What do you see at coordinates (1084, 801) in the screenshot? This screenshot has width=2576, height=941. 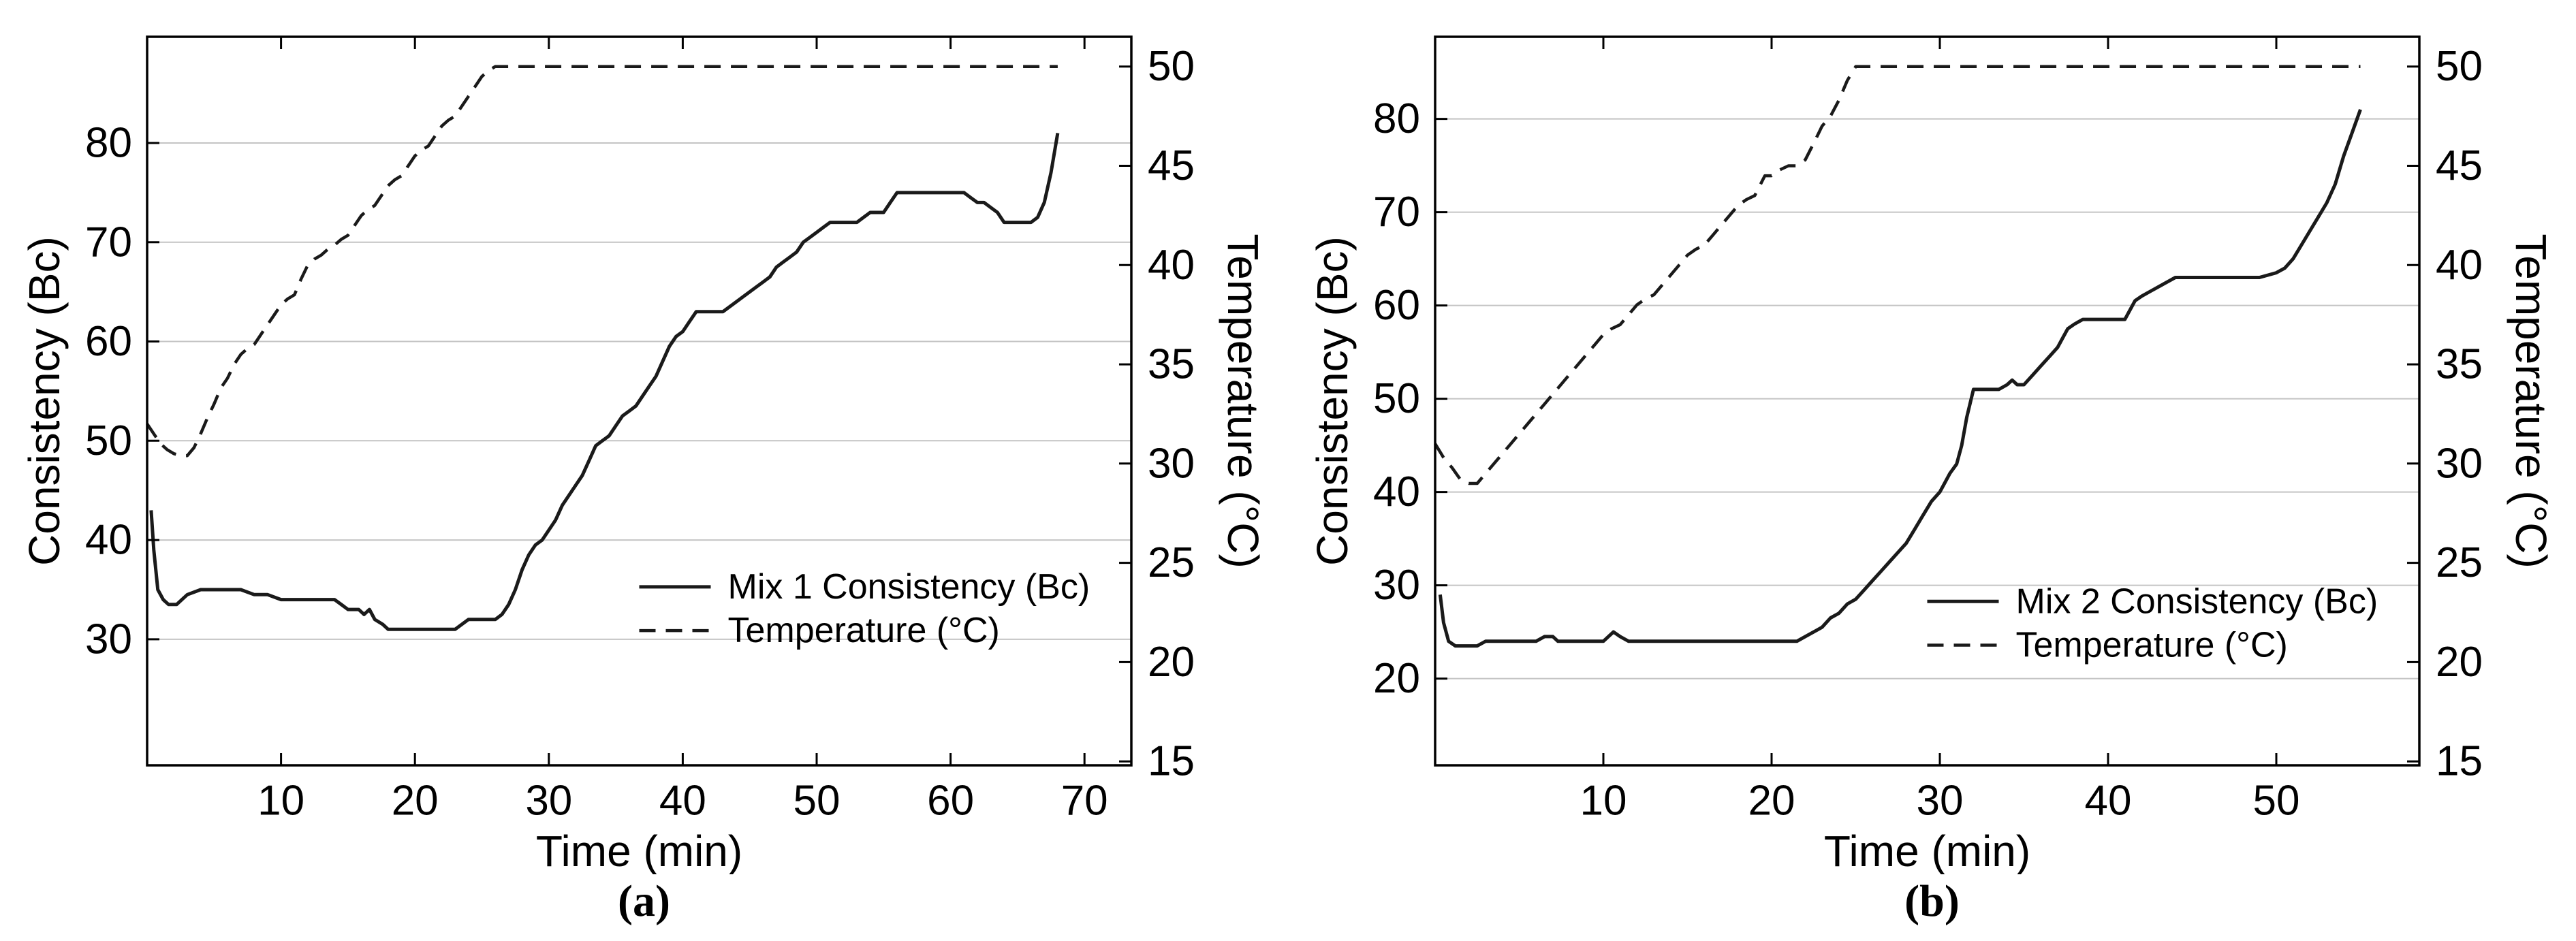 I see `x-tick-label: 70` at bounding box center [1084, 801].